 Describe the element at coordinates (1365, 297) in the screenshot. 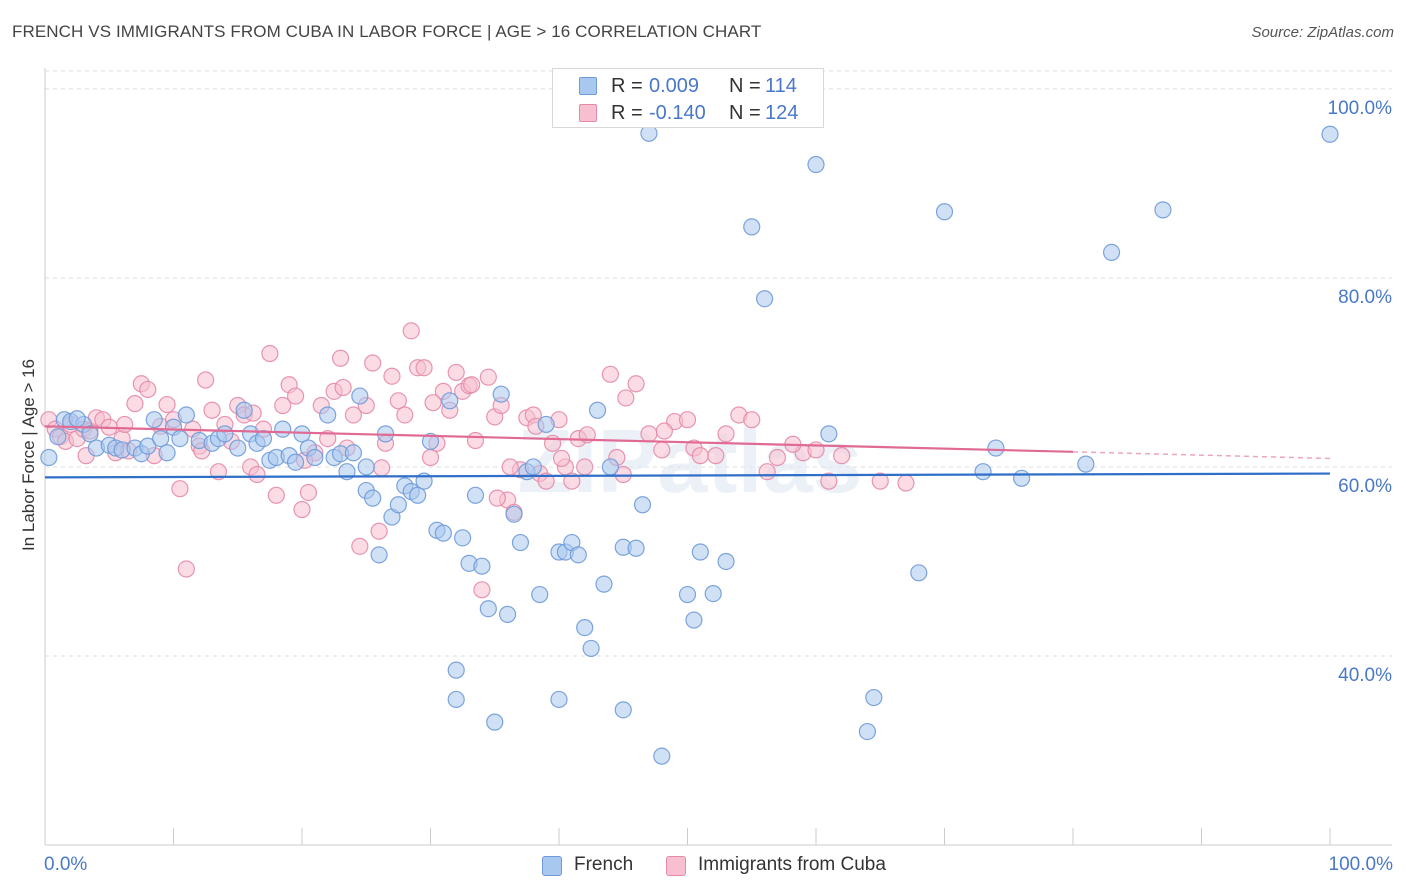

I see `y-tick-label: 80.0%` at that location.